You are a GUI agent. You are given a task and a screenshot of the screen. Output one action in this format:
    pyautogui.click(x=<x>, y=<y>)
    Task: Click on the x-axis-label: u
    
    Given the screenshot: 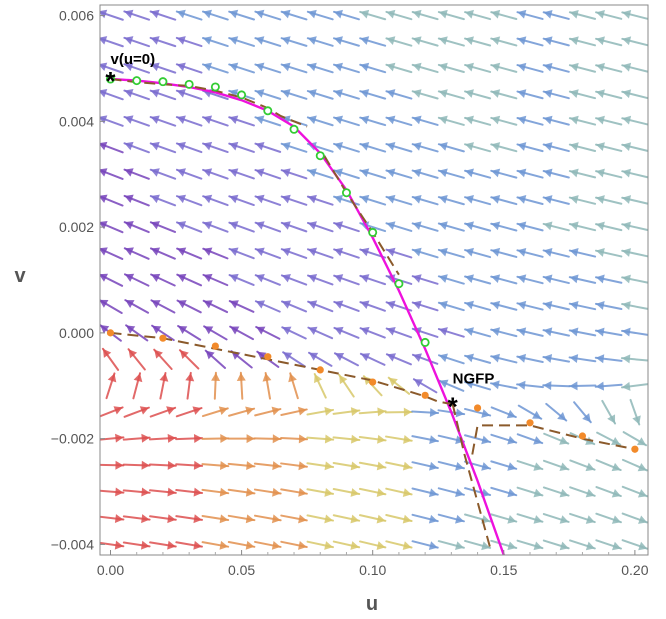 What is the action you would take?
    pyautogui.click(x=372, y=603)
    